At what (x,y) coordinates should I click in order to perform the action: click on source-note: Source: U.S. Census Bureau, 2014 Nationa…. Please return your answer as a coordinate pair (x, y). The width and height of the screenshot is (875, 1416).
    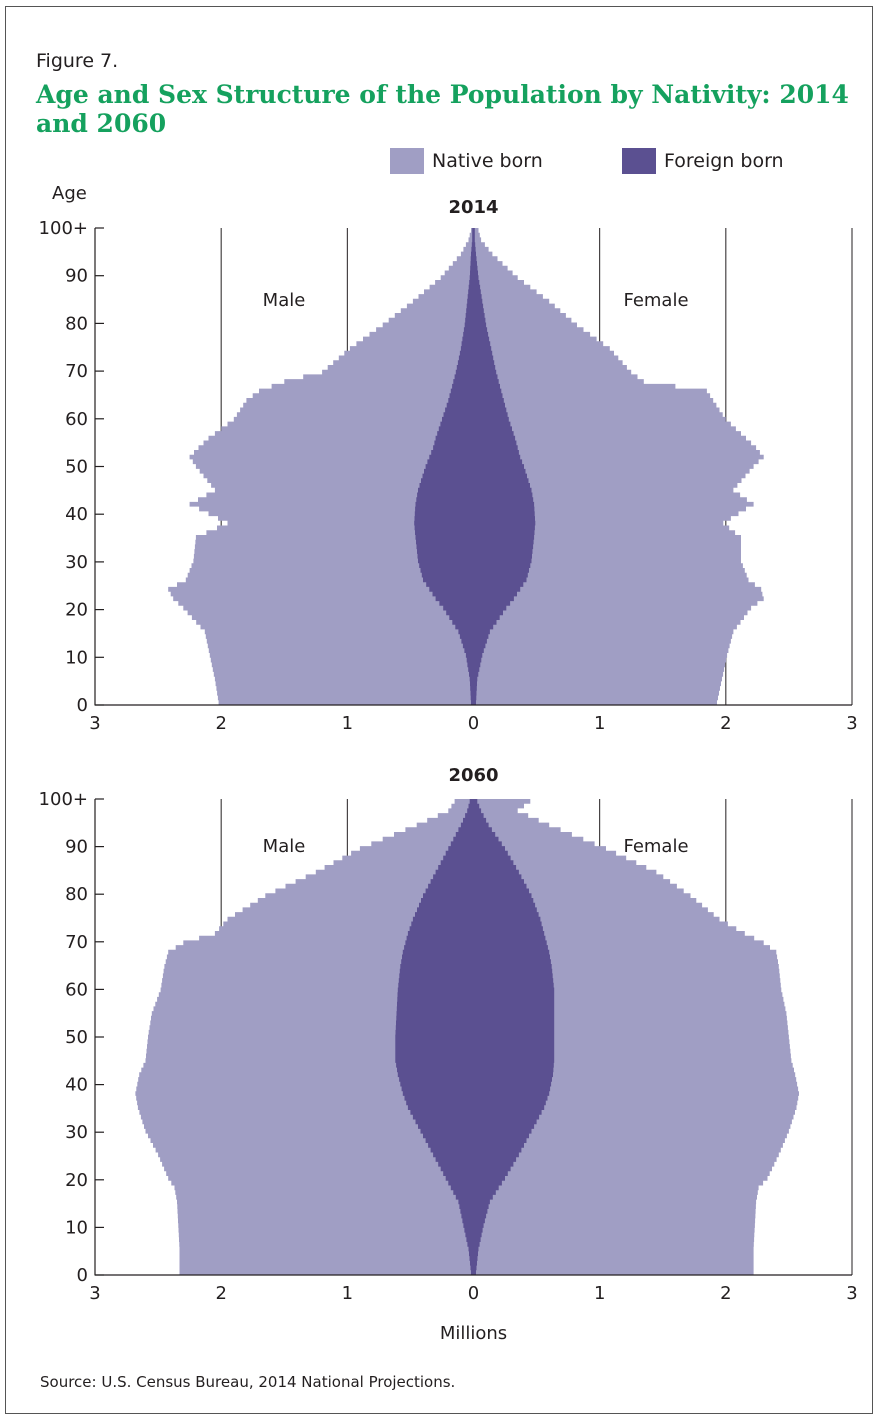
    Looking at the image, I should click on (248, 1382).